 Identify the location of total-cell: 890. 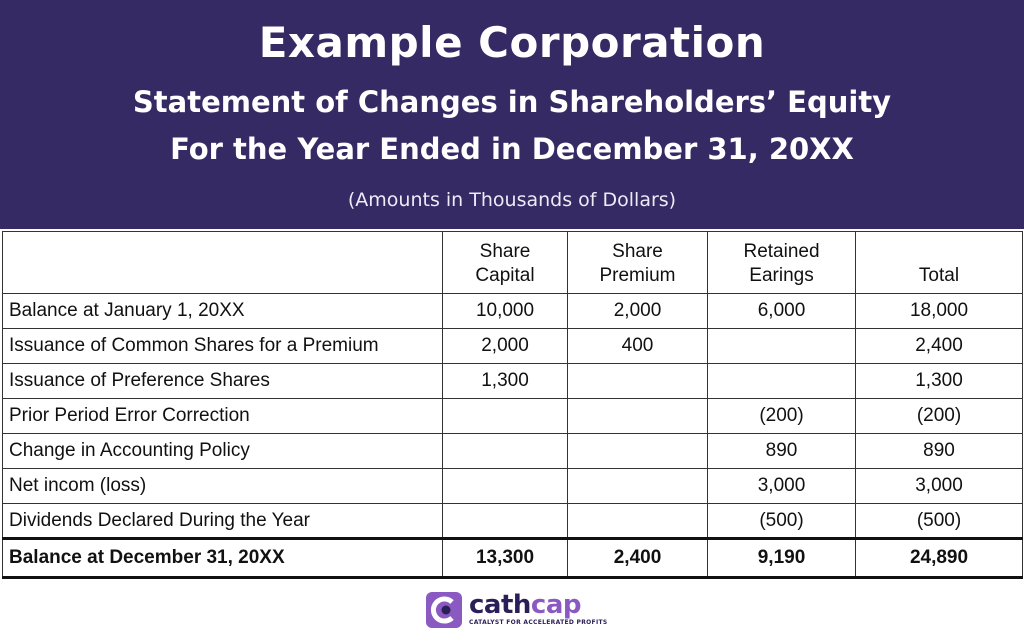
(939, 451).